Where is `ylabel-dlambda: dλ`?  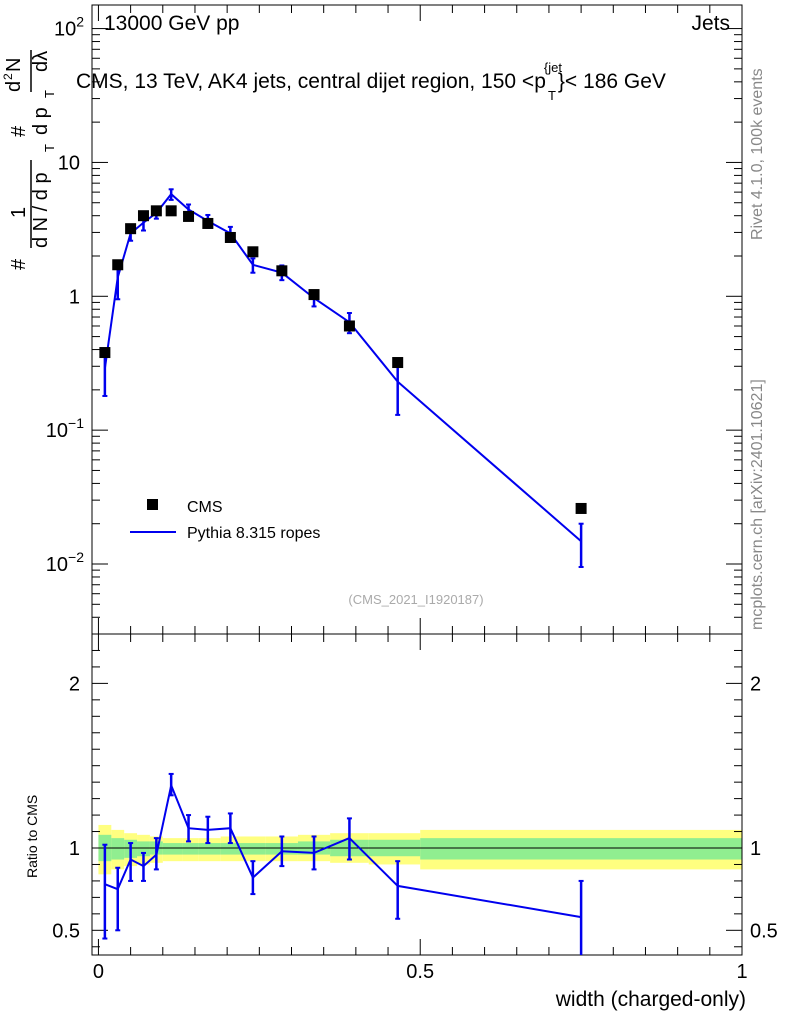 ylabel-dlambda: dλ is located at coordinates (41, 61).